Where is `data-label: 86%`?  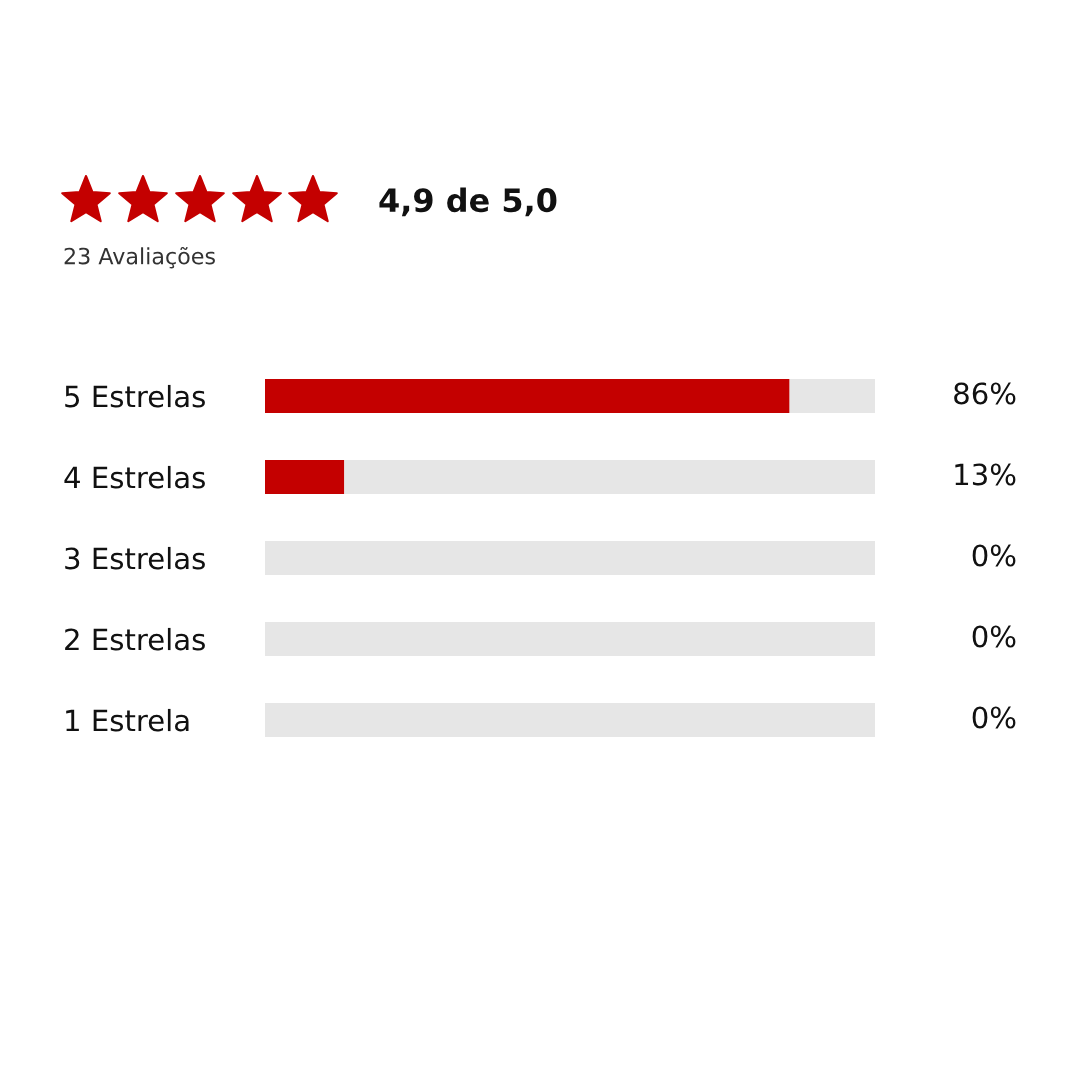
data-label: 86% is located at coordinates (985, 393).